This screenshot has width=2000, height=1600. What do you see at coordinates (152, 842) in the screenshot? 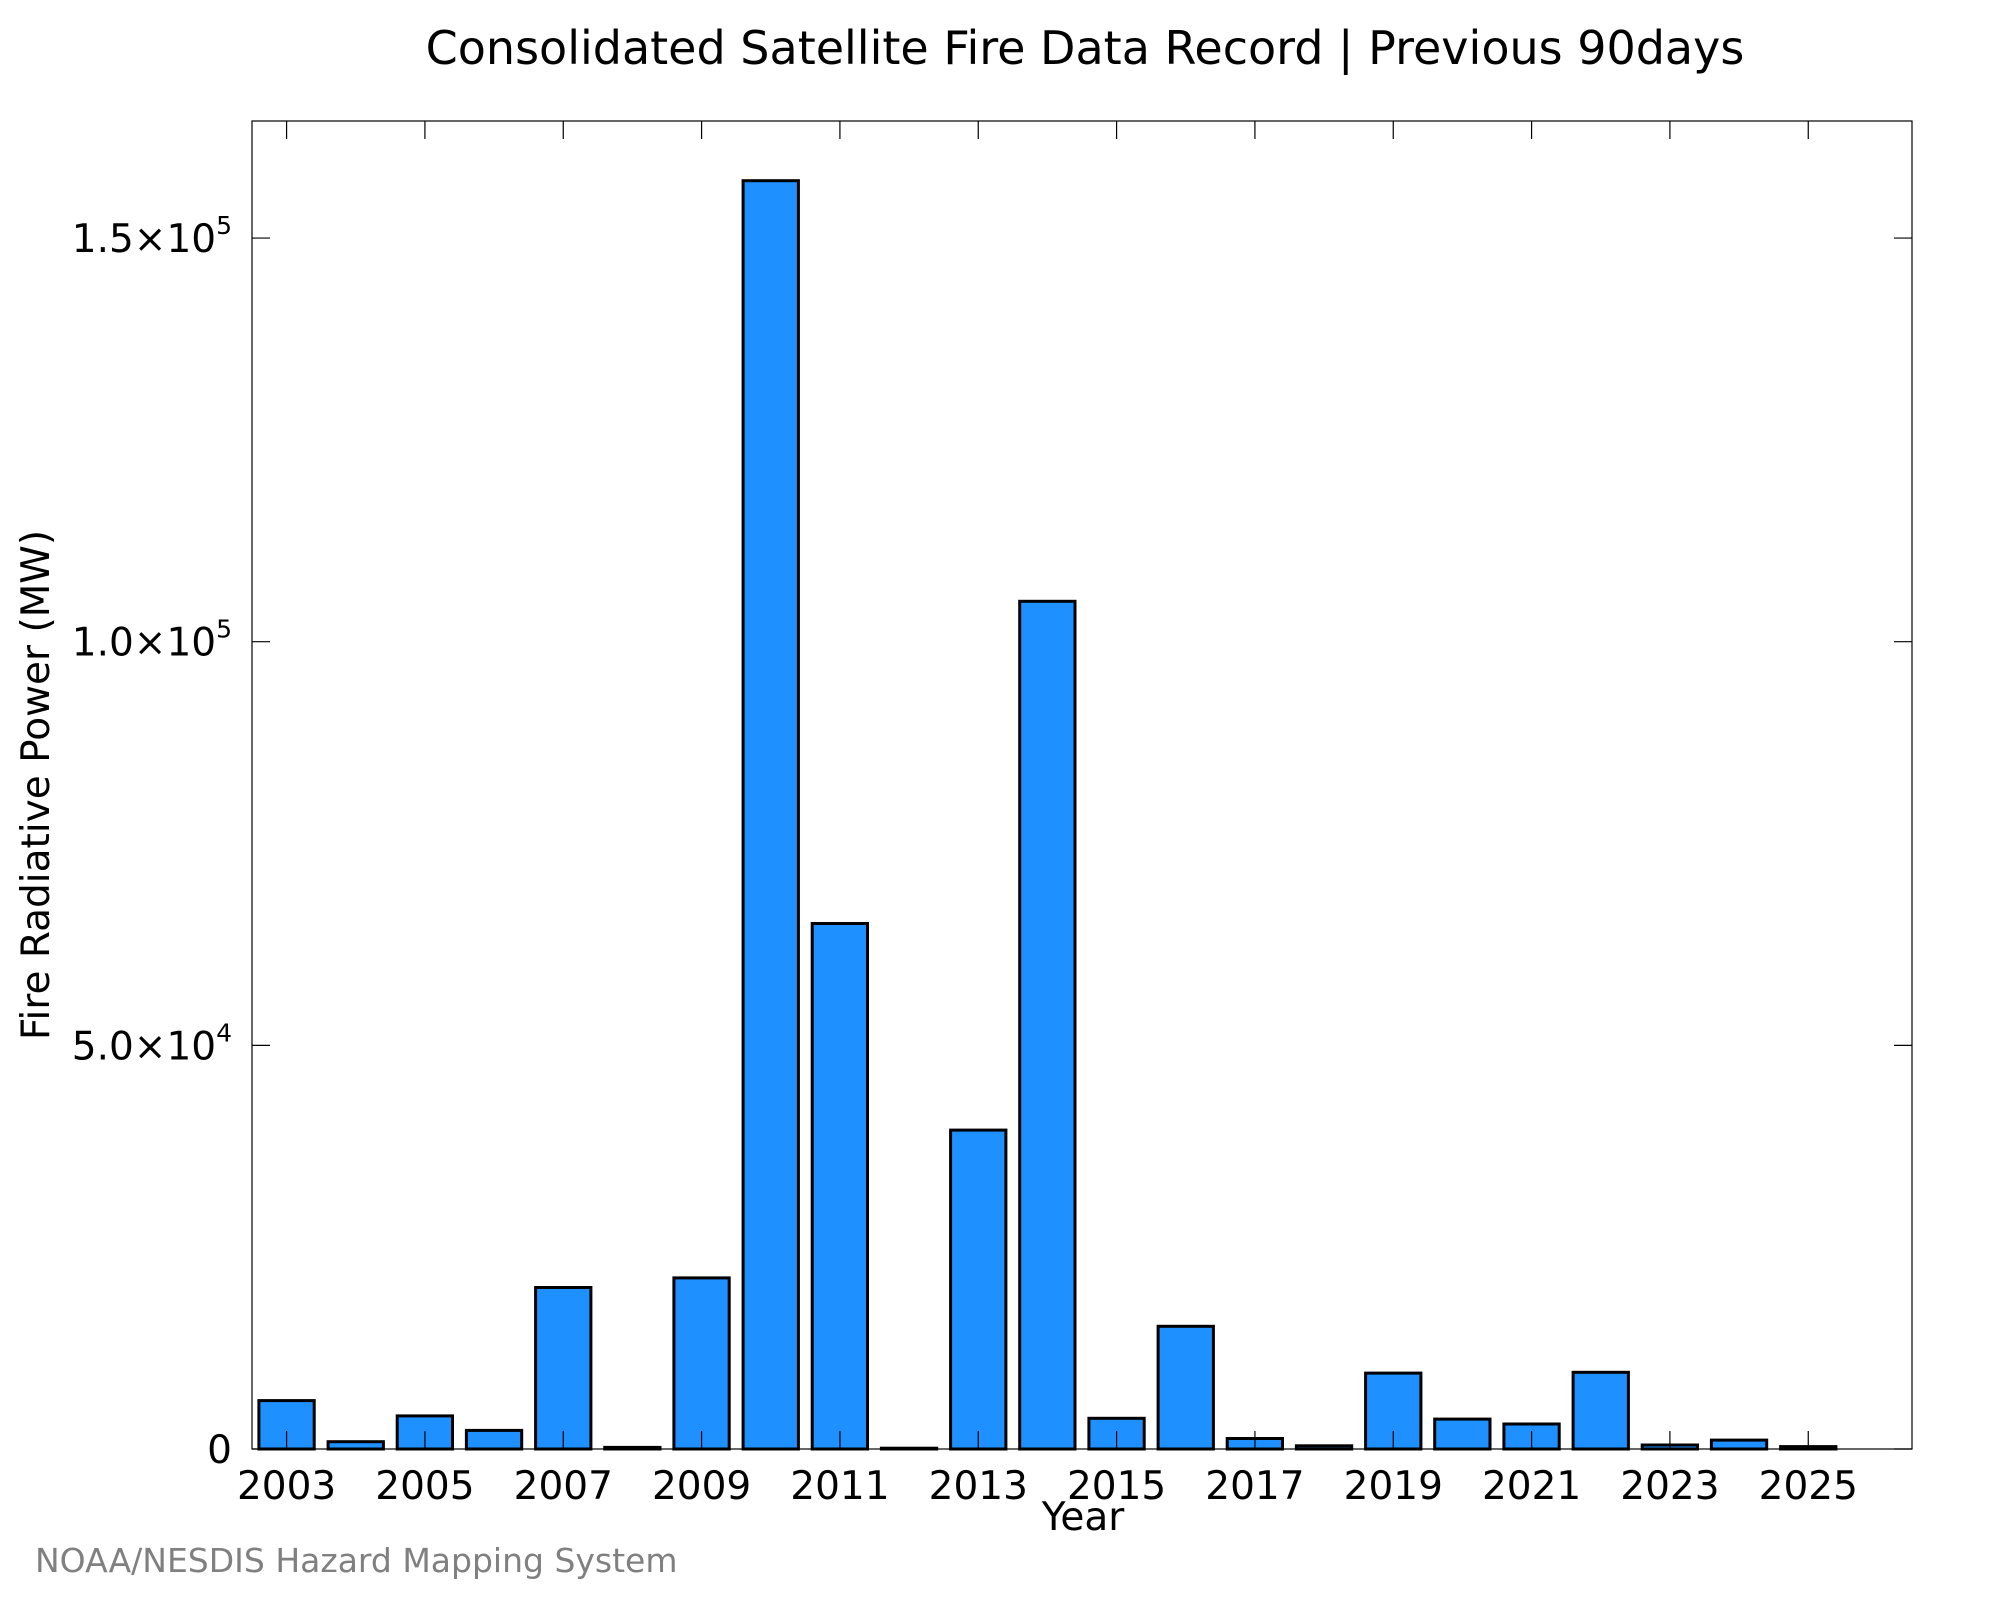
I see `y-tick-labels: 0 5.0×10⁴ 1.0×10⁵ 1.5×10⁵` at bounding box center [152, 842].